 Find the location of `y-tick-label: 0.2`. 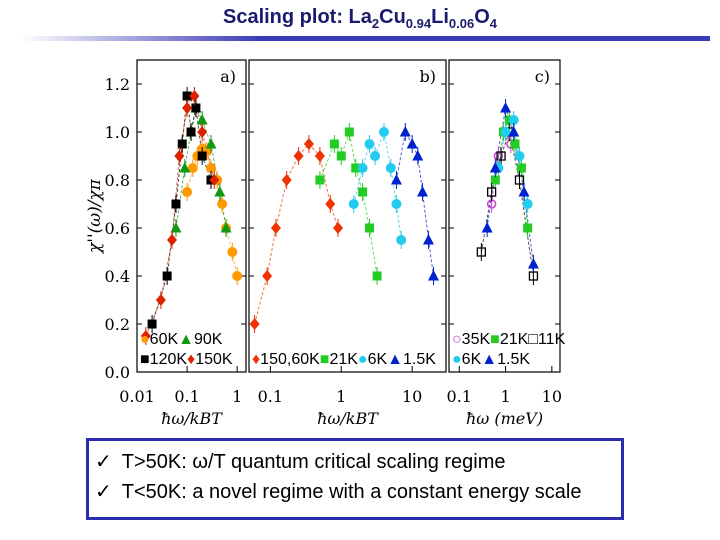

y-tick-label: 0.2 is located at coordinates (117, 324).